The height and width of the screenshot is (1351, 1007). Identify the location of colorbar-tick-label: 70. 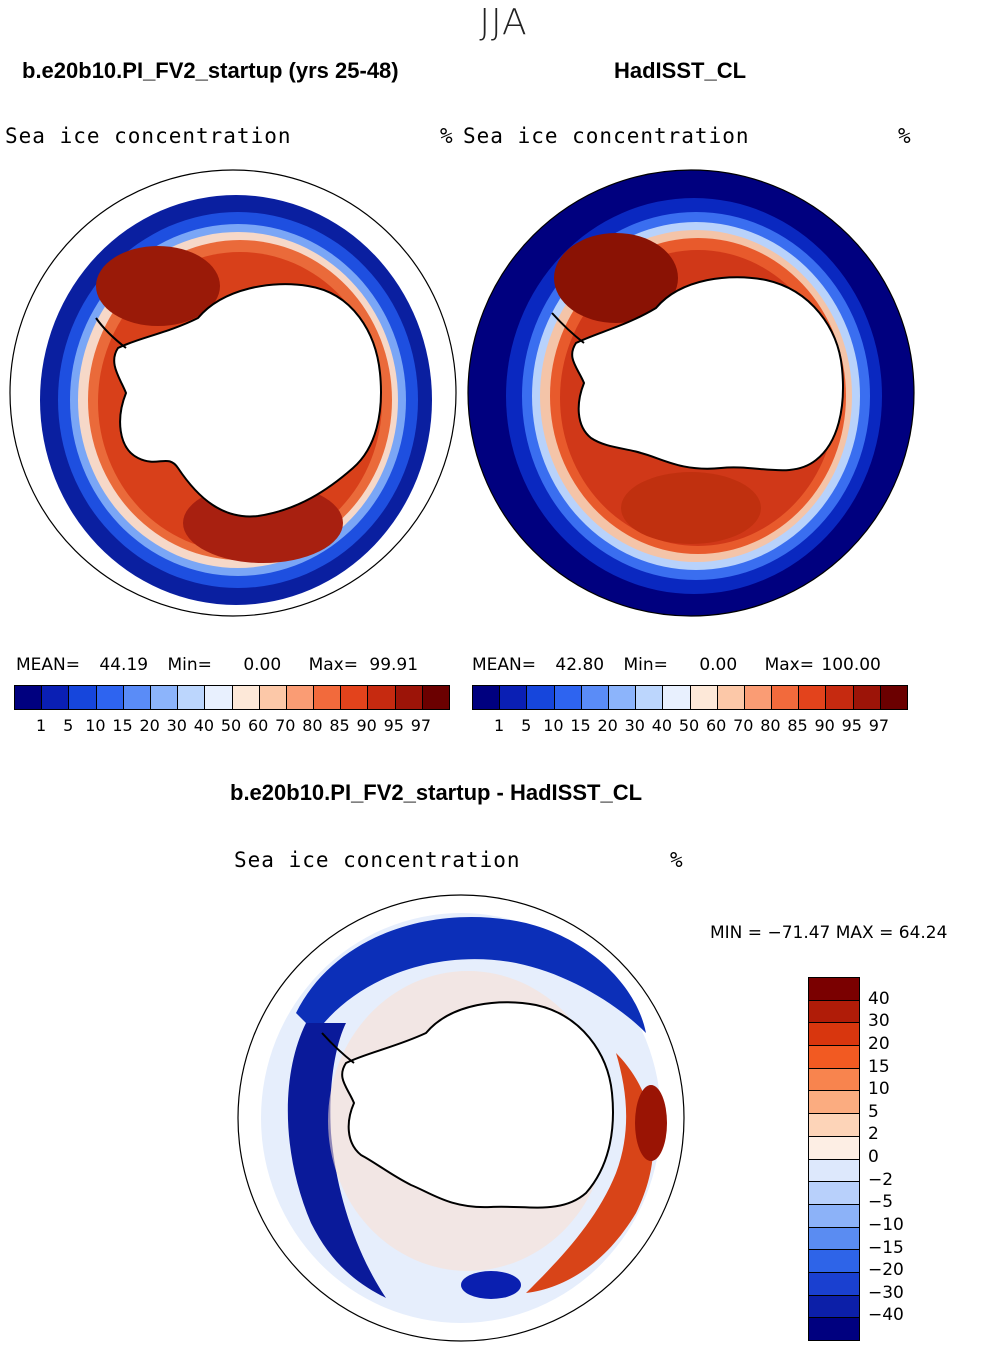
(743, 725).